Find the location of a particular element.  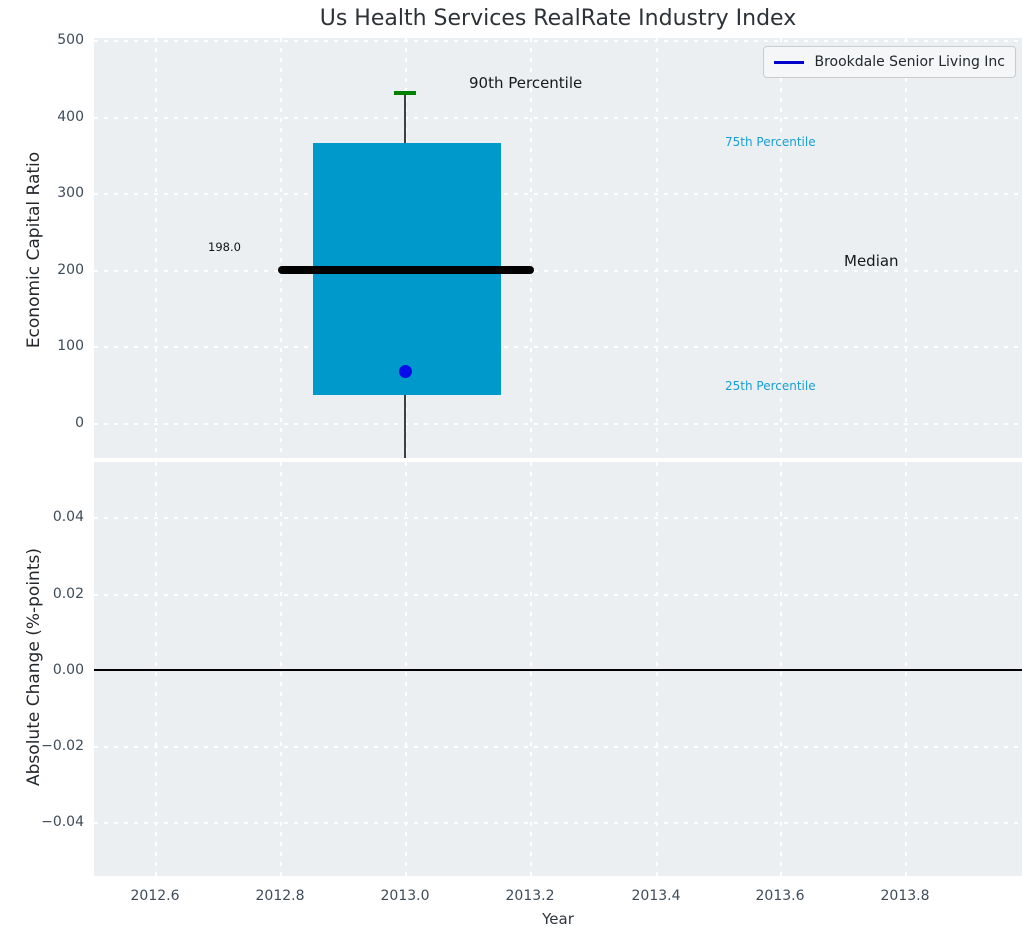

legend: Brookdale Senior Living Inc is located at coordinates (889, 62).